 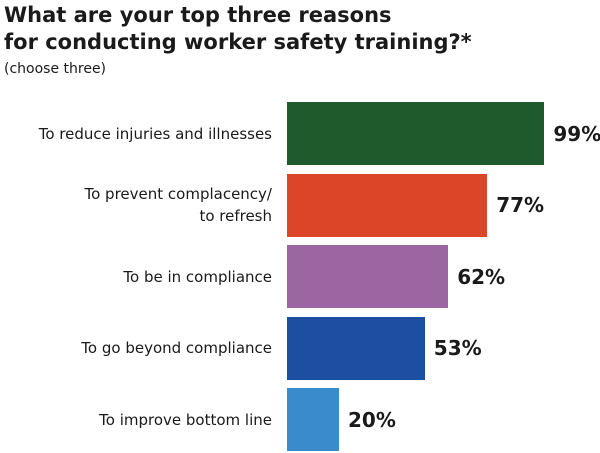 What do you see at coordinates (372, 419) in the screenshot?
I see `value-label: 20%` at bounding box center [372, 419].